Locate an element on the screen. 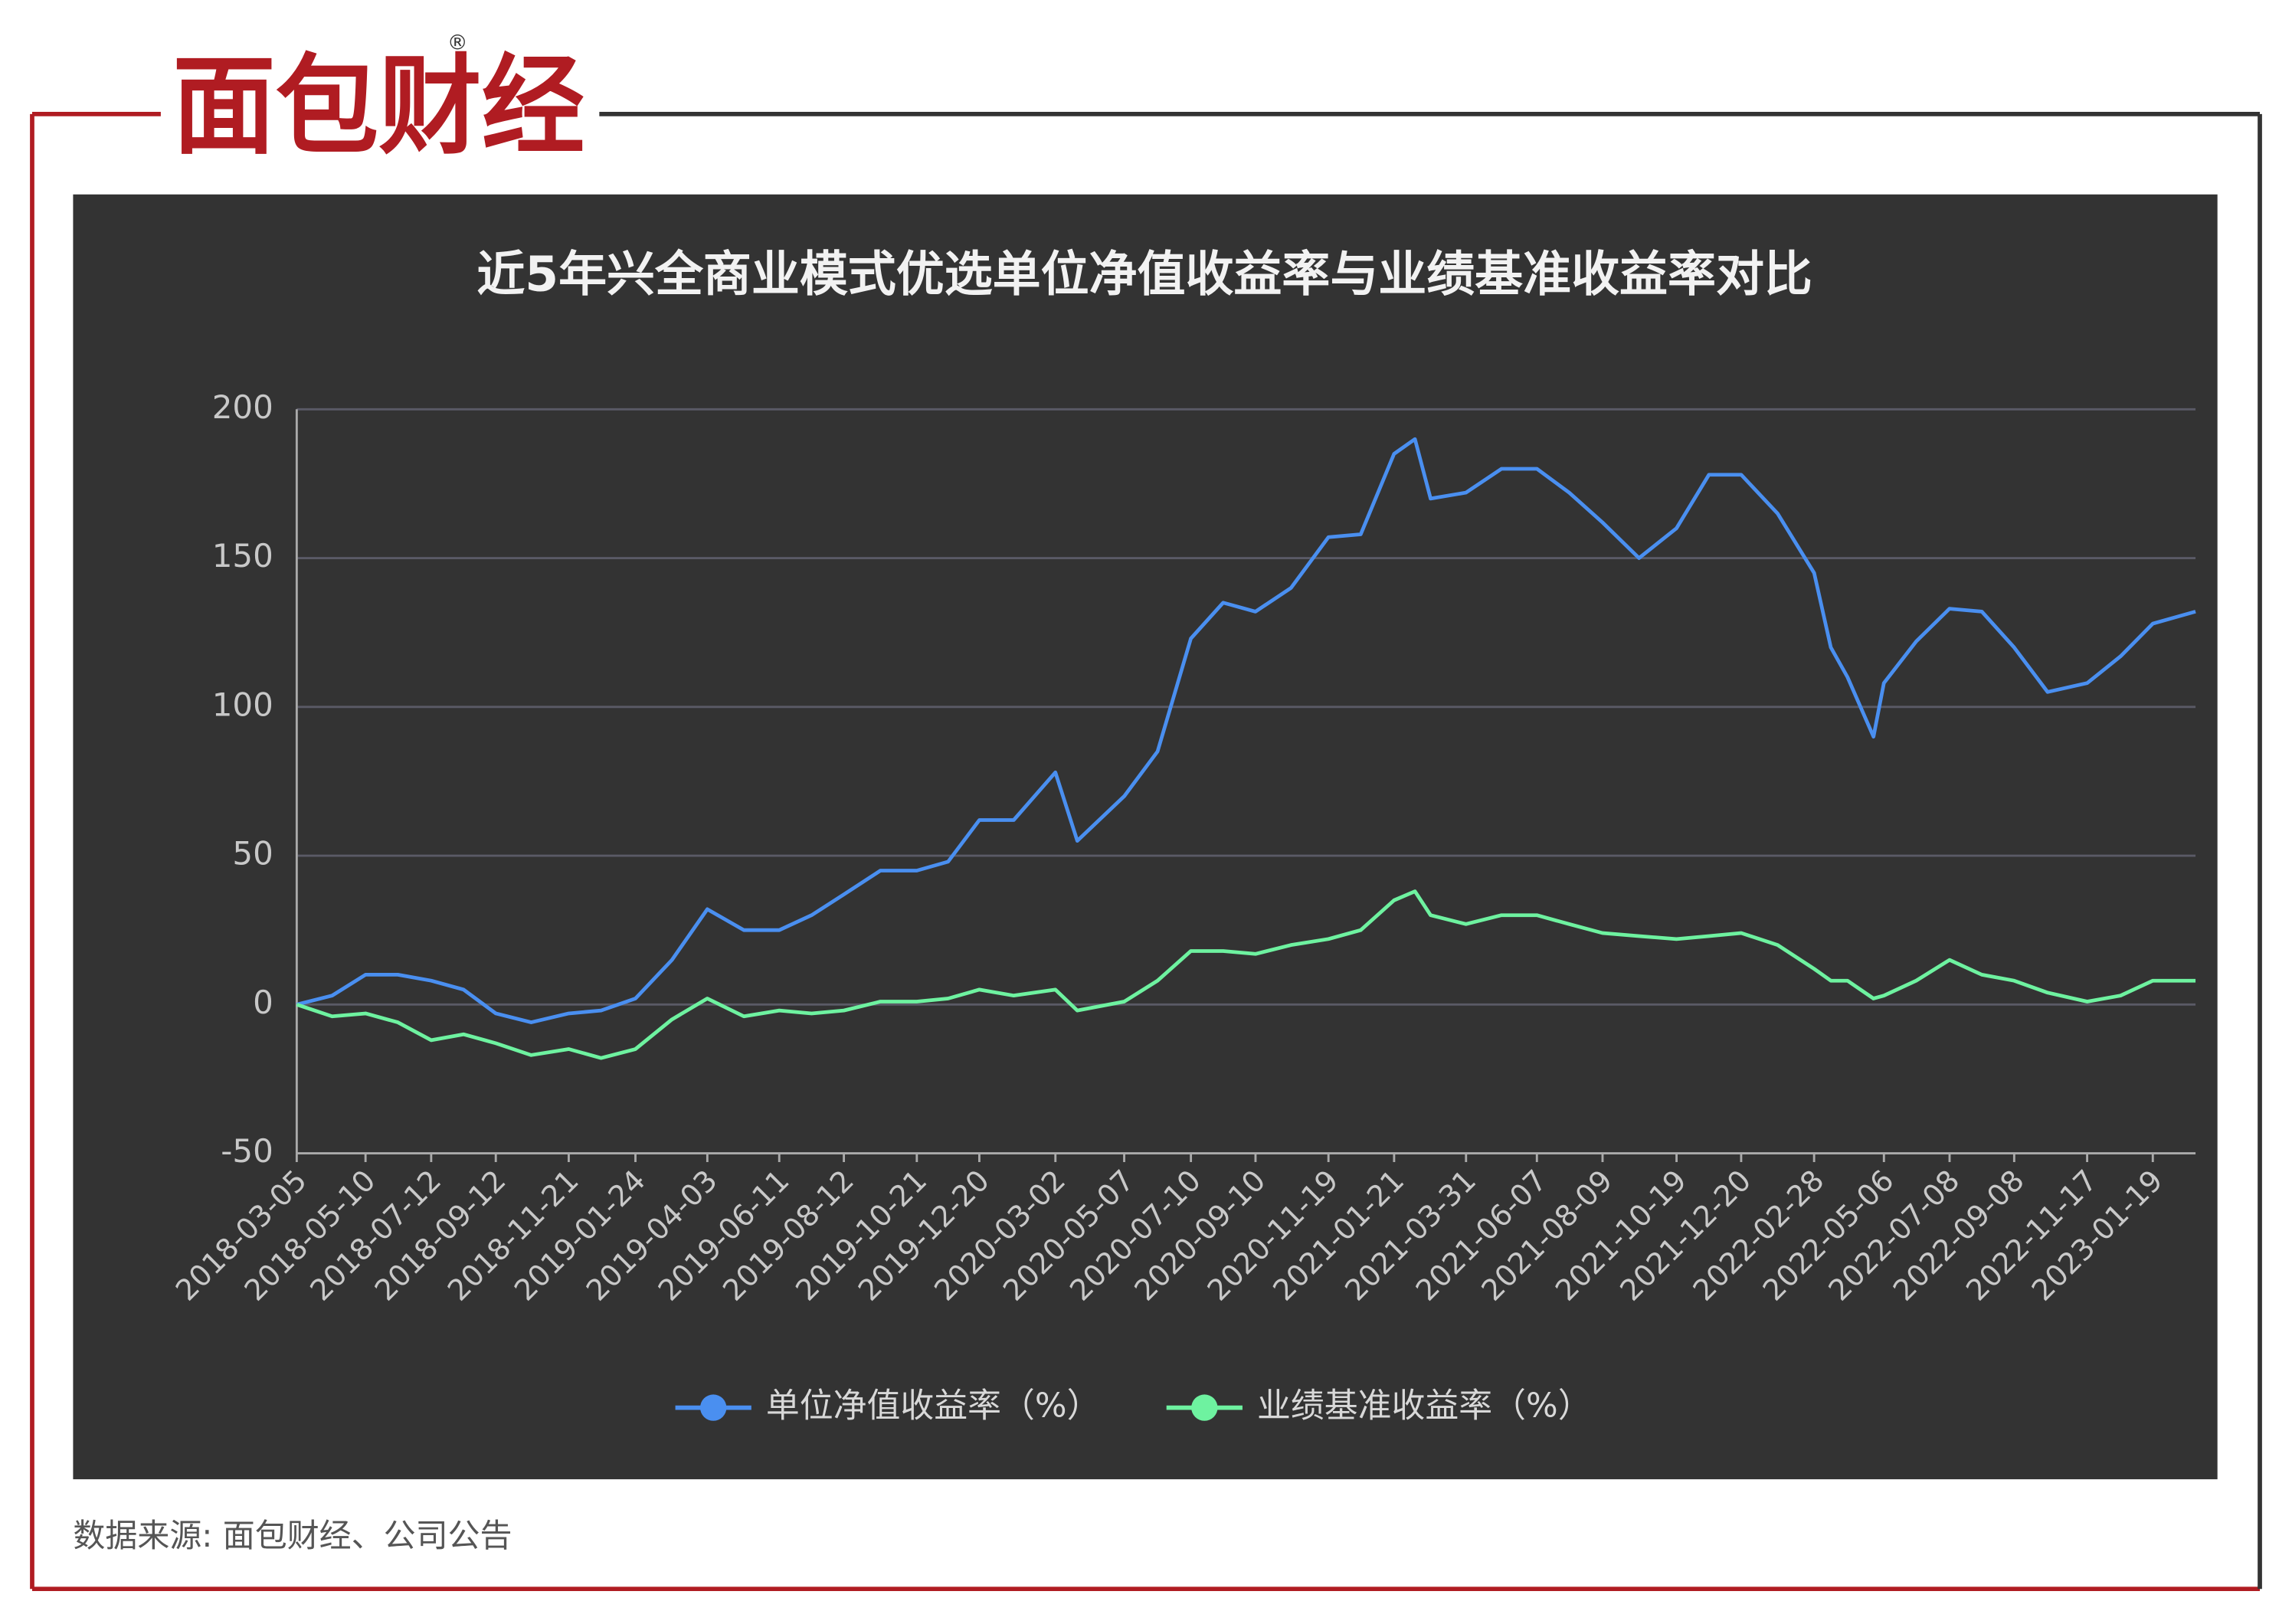 The width and height of the screenshot is (2292, 1624). y-tick-label: 200 is located at coordinates (242, 407).